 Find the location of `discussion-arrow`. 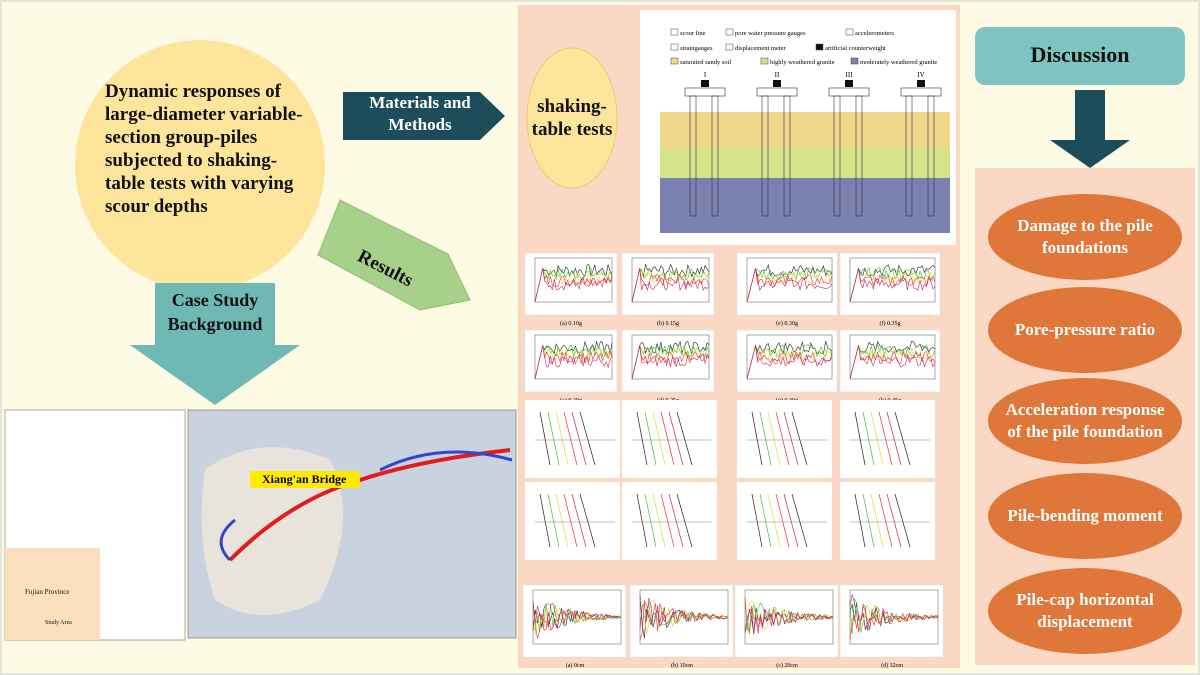

discussion-arrow is located at coordinates (1090, 129).